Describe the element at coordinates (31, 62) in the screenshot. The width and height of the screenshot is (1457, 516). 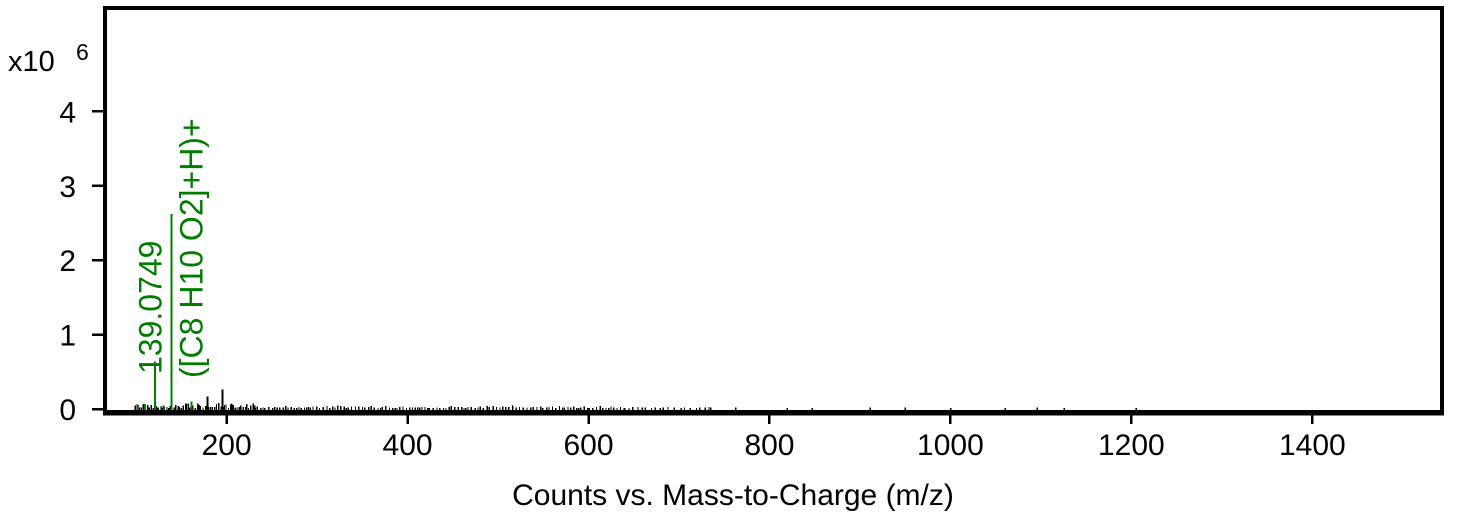
I see `y-axis-multiplier-label: x10` at that location.